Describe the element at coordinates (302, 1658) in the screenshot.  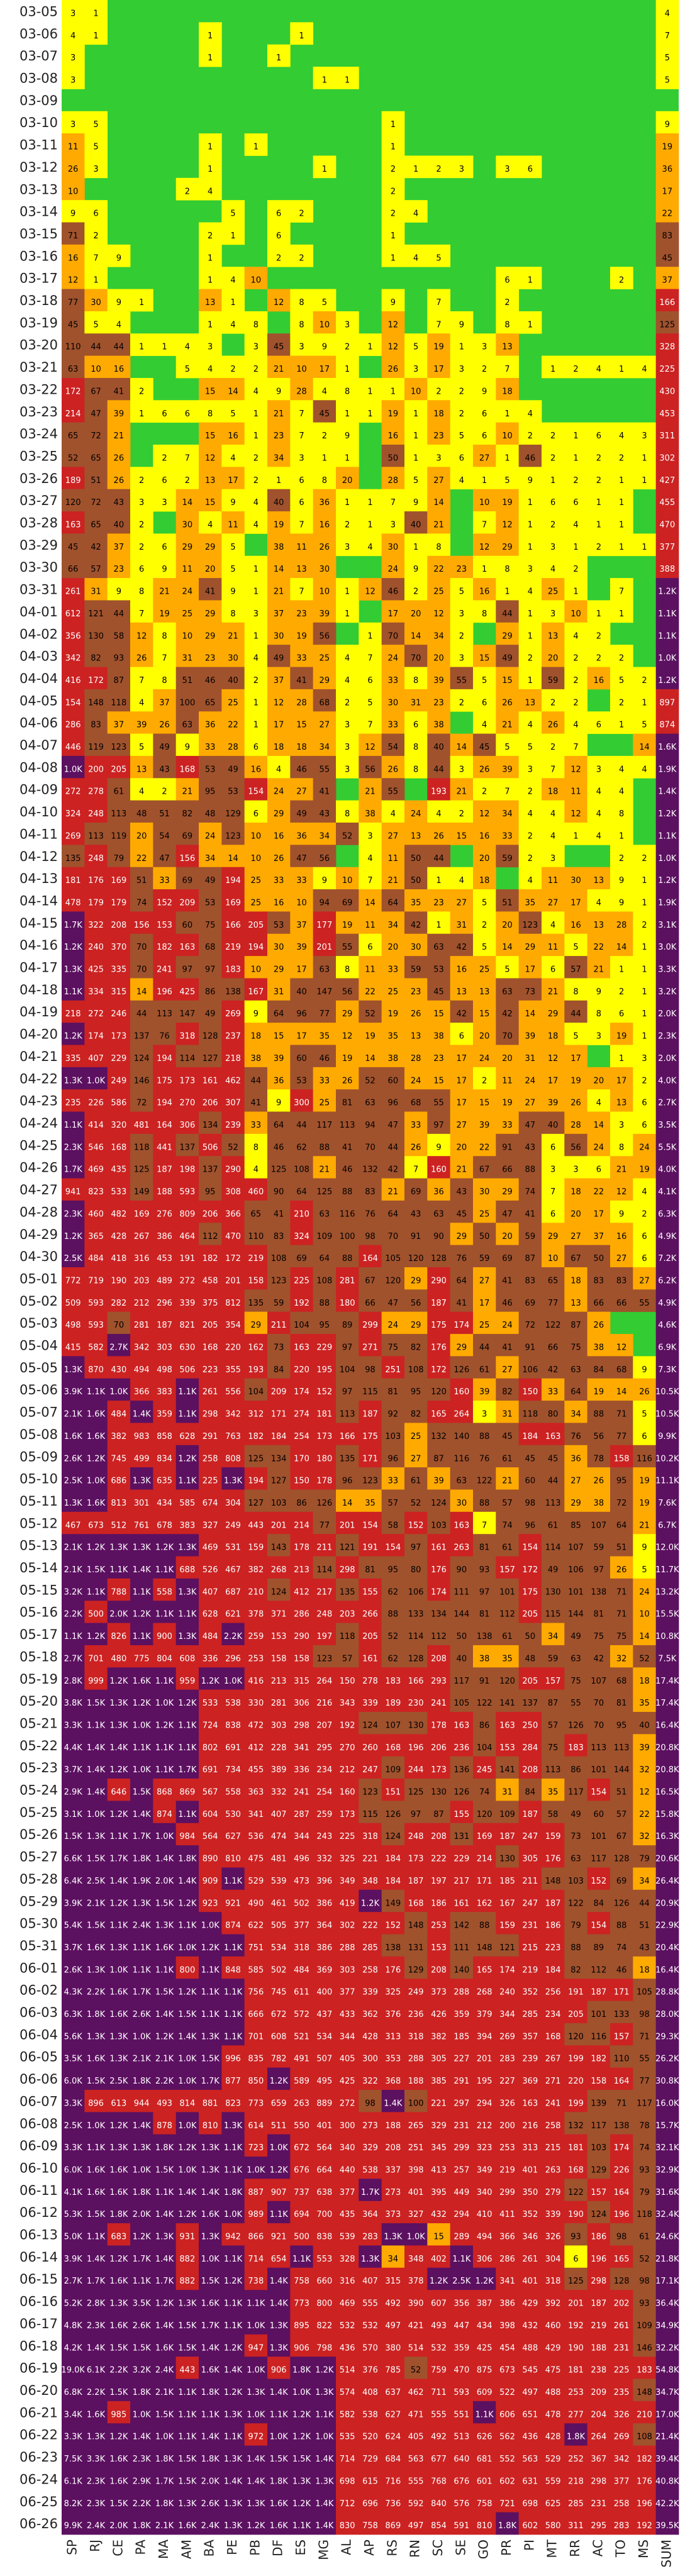
I see `cell-value-label: 158` at that location.